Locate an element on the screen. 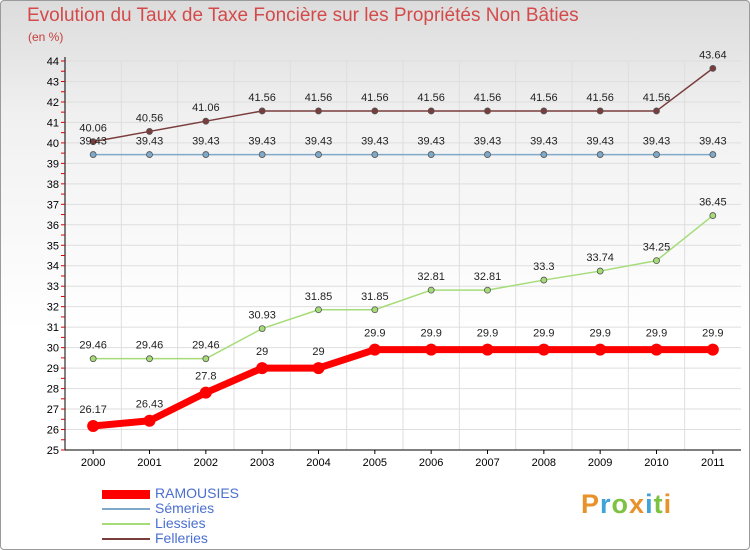  data-label: 40.56 is located at coordinates (150, 118).